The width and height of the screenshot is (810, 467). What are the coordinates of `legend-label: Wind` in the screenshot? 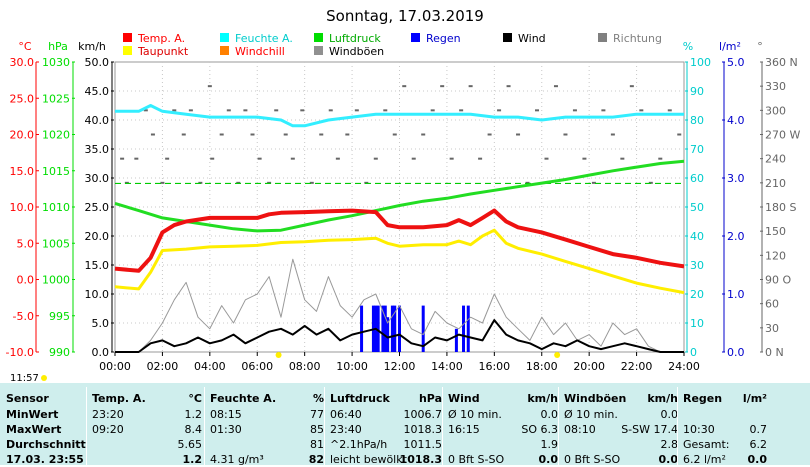 It's located at (532, 38).